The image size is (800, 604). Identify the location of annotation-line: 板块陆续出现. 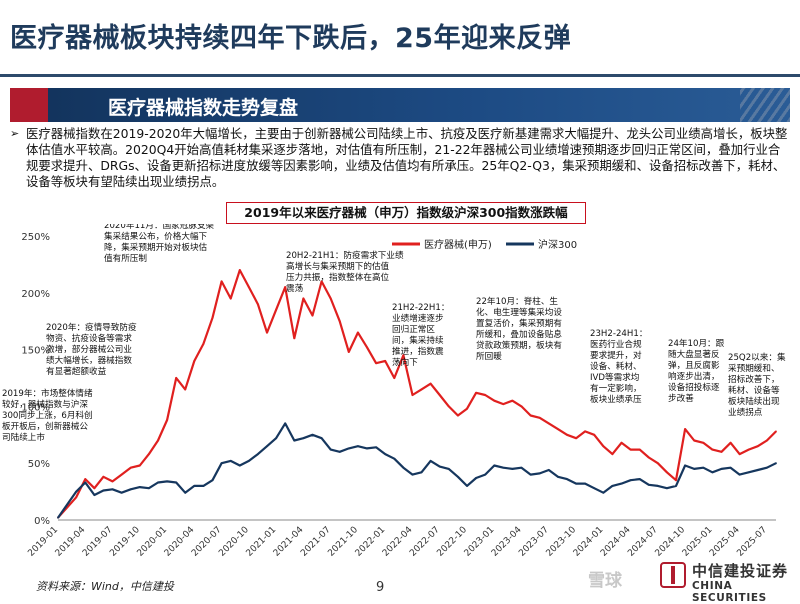
(754, 401).